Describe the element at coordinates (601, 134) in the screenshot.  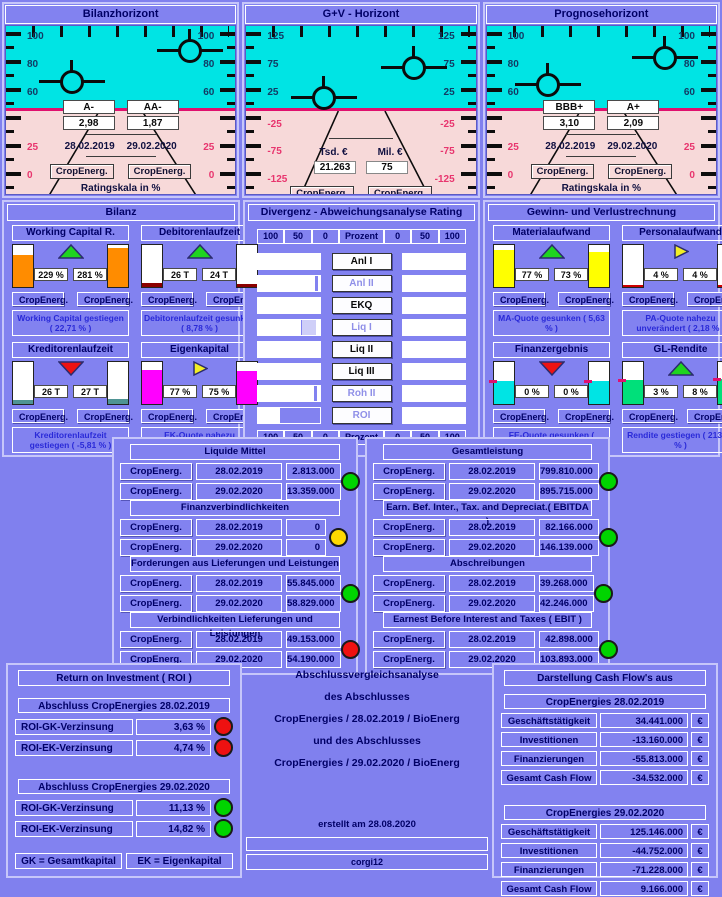
I see `divider` at that location.